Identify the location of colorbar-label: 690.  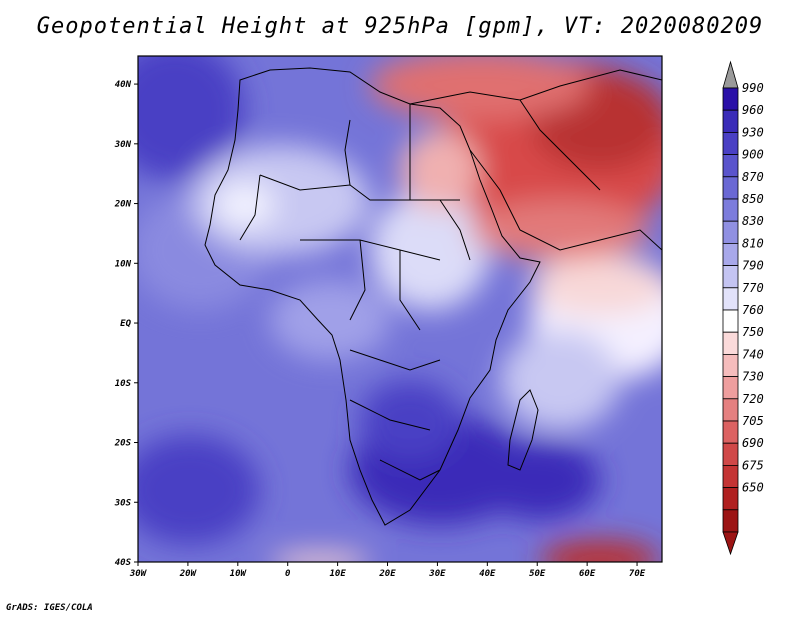
(753, 443).